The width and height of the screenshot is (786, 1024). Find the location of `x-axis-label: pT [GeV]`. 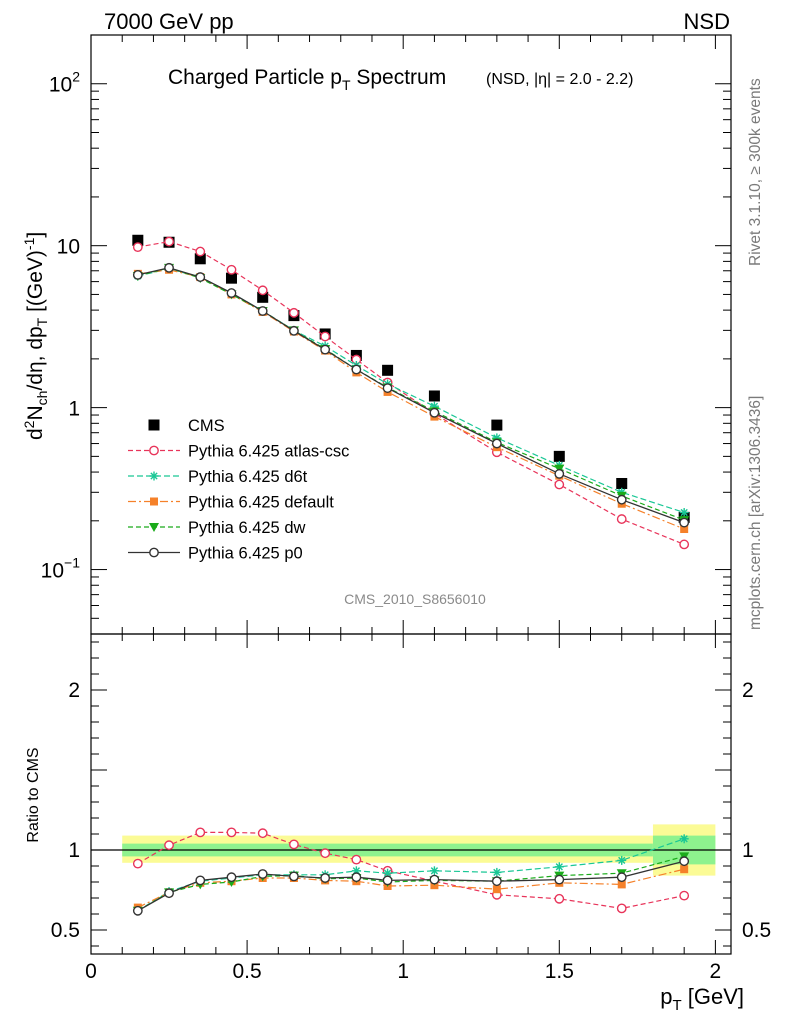

x-axis-label: pT [GeV] is located at coordinates (702, 999).